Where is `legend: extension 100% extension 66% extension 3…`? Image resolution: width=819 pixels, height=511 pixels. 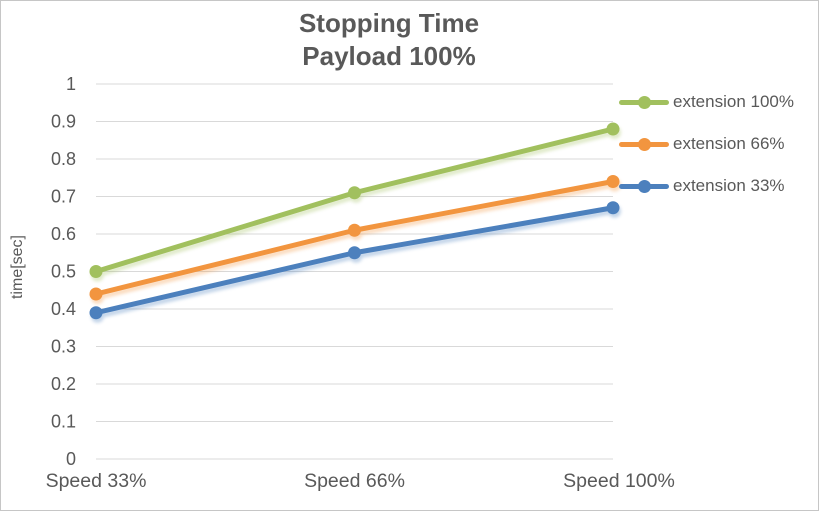
legend: extension 100% extension 66% extension 3… is located at coordinates (706, 144).